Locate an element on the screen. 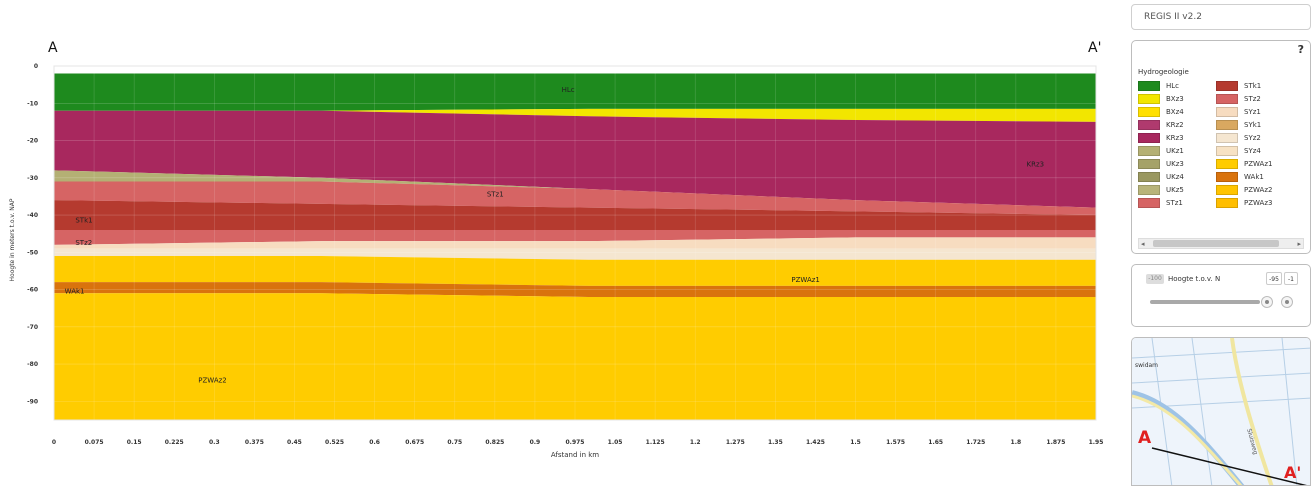  height-max-input: -1 is located at coordinates (1291, 278).